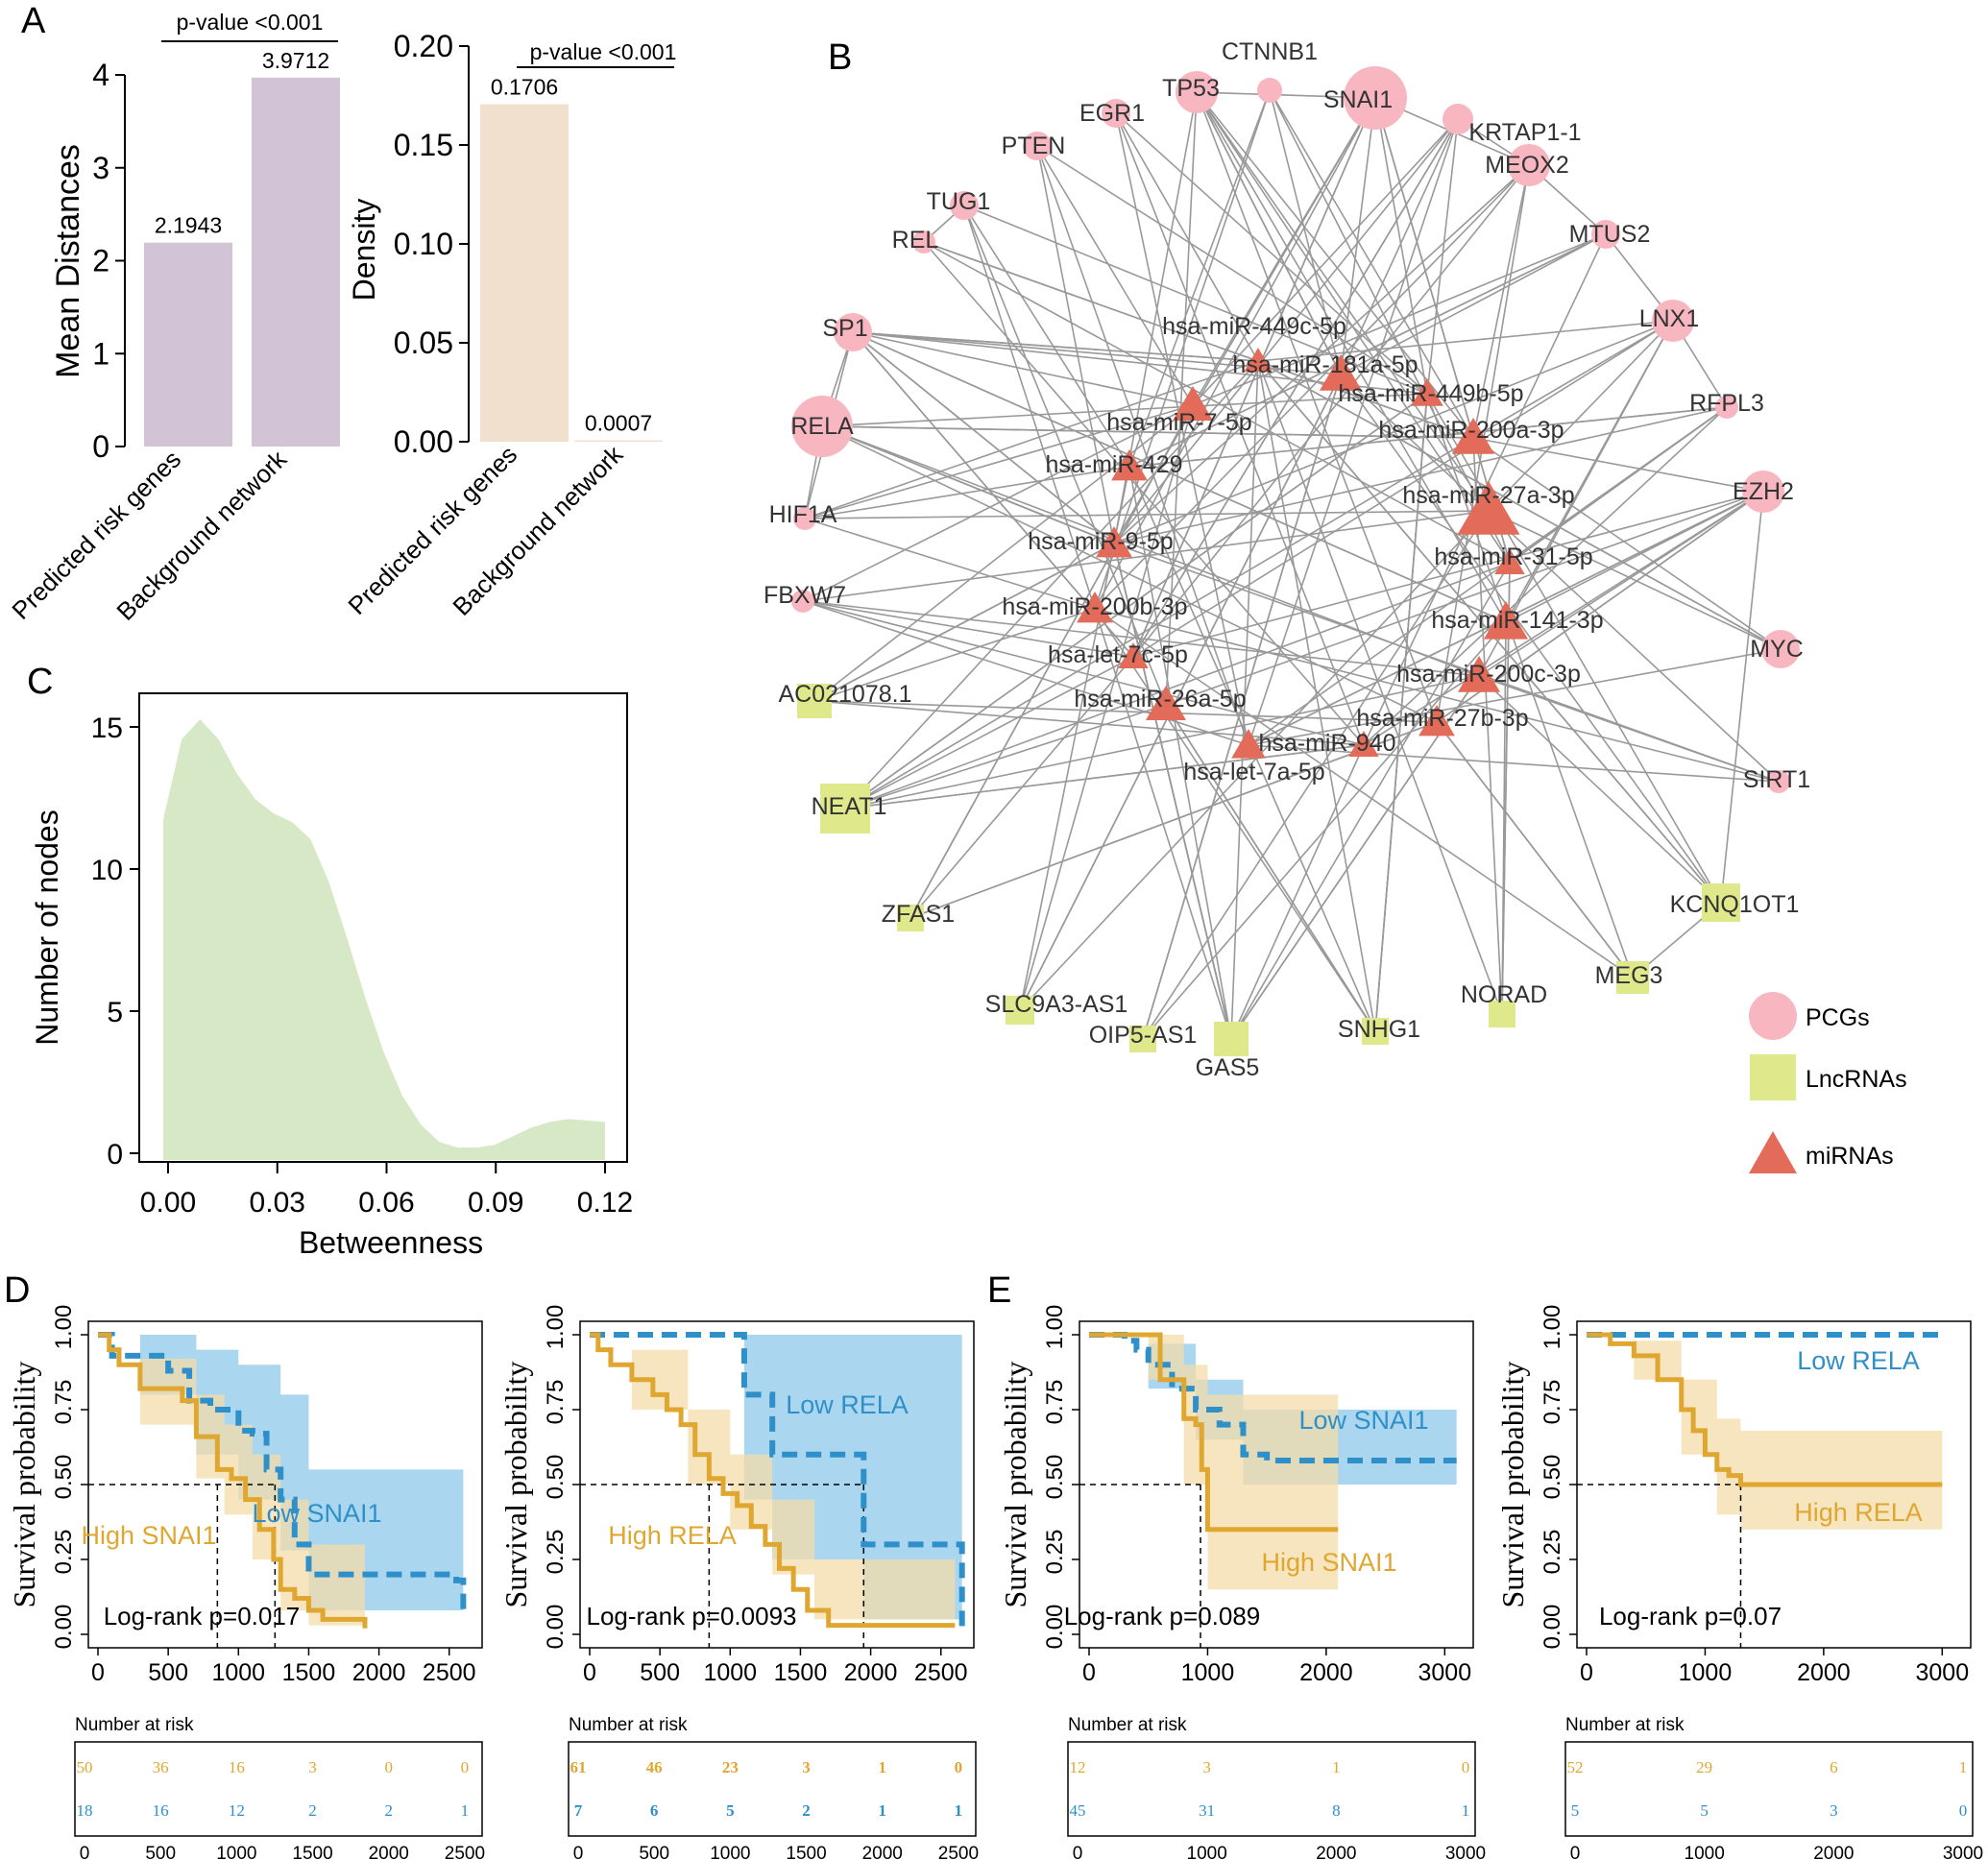  What do you see at coordinates (1253, 772) in the screenshot?
I see `node-label-hsa-let-7a-5p: hsa-let-7a-5p` at bounding box center [1253, 772].